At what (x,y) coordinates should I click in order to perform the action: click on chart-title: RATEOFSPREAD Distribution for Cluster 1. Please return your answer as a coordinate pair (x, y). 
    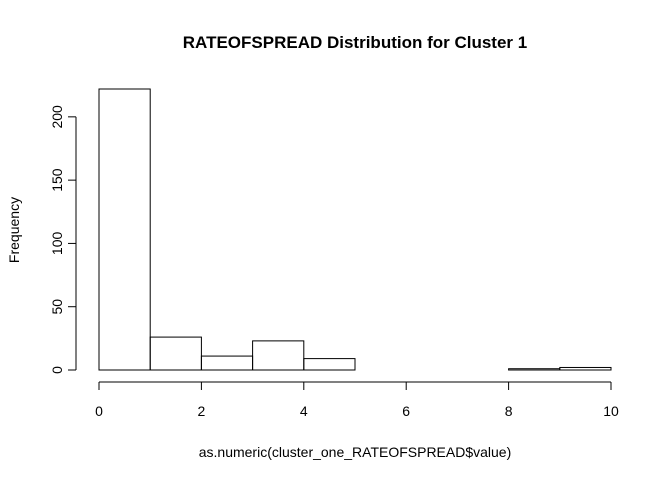
    Looking at the image, I should click on (355, 42).